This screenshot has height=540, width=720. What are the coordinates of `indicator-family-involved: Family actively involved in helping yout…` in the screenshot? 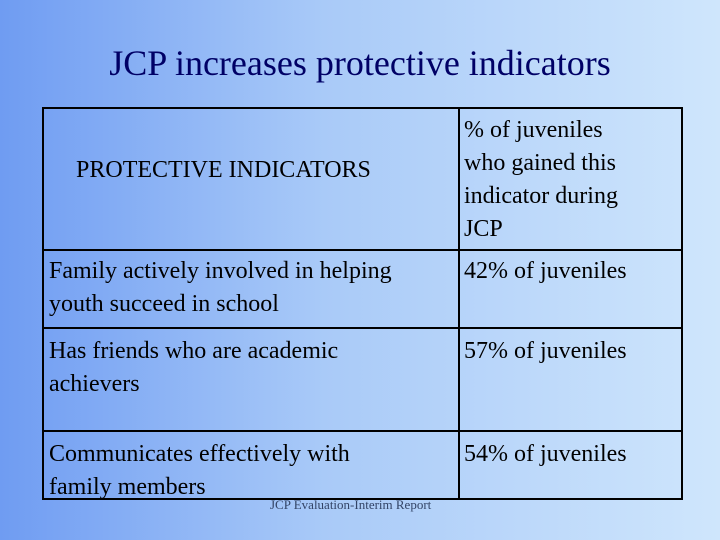 It's located at (220, 287).